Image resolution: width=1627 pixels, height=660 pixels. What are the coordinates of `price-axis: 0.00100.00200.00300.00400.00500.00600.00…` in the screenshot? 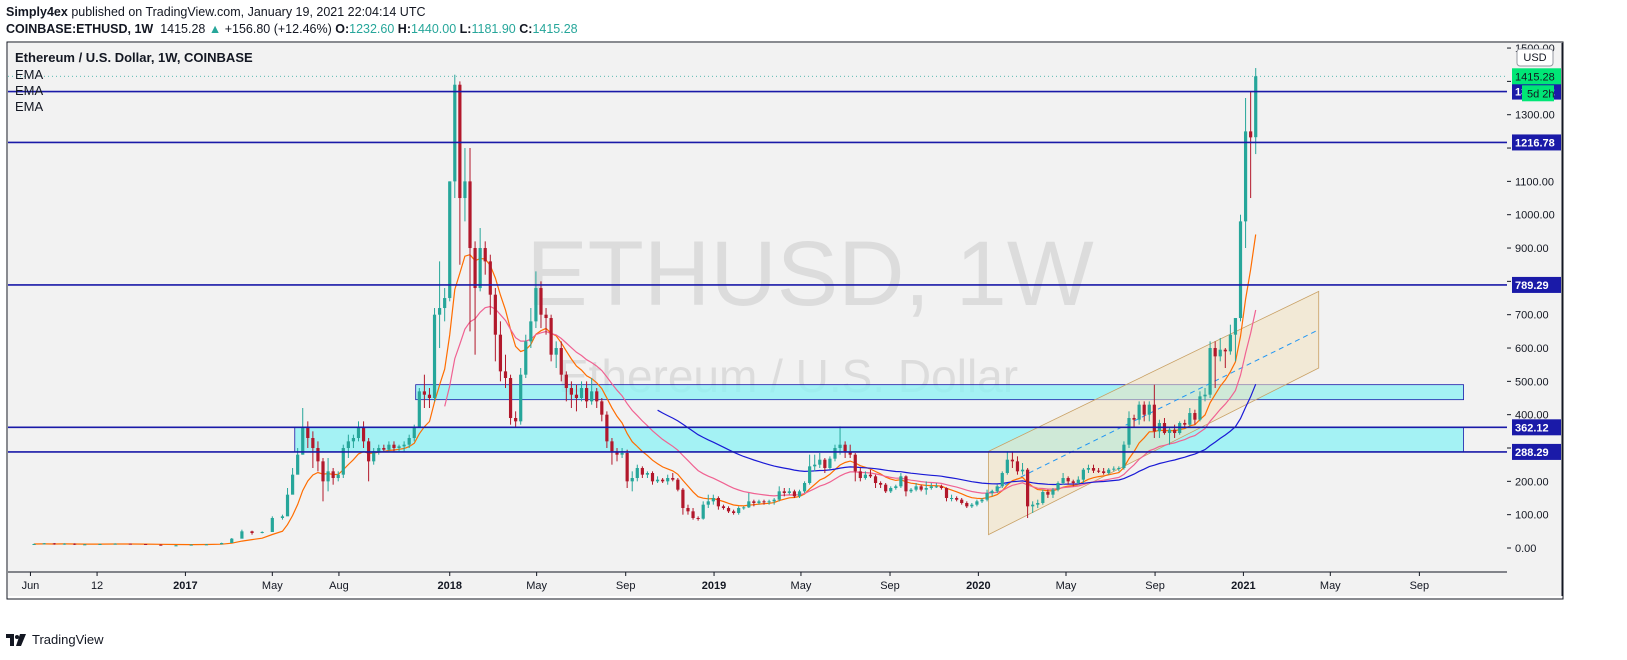 It's located at (1534, 299).